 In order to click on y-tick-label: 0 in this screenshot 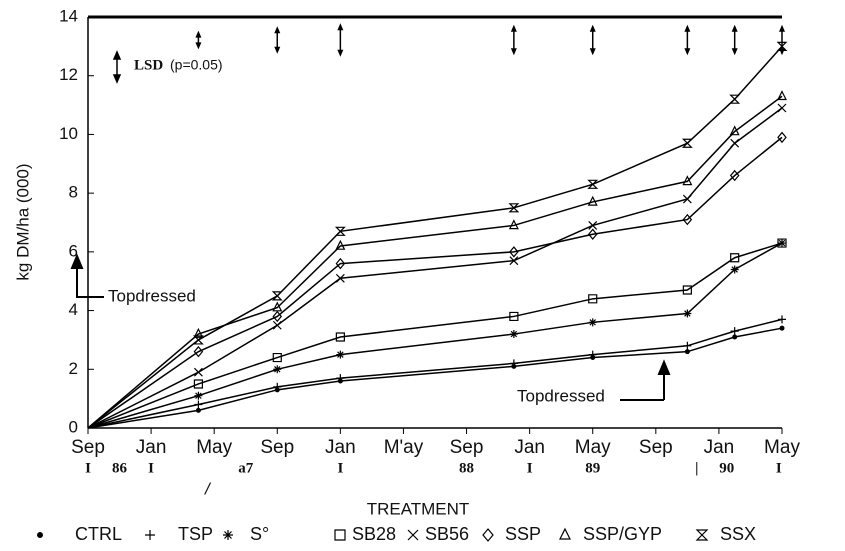, I will do `click(73, 426)`.